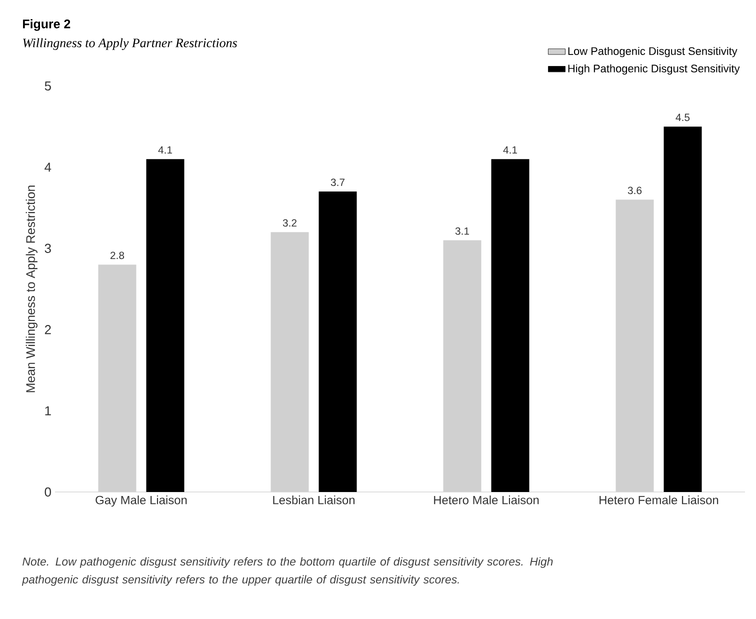 The image size is (756, 619). I want to click on text: Note. Low pathogenic disgust sensitivity refers to the bottom quartile of disgust sensitivity scores. High pathogenic disgust sensitivity refers to the upper quartile of disgust sensitivity scores., so click(287, 571).